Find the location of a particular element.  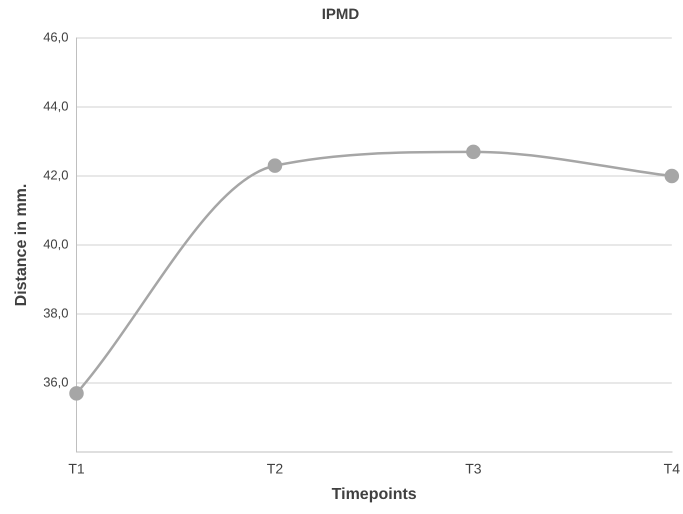

x-tick-label: T4 is located at coordinates (672, 468).